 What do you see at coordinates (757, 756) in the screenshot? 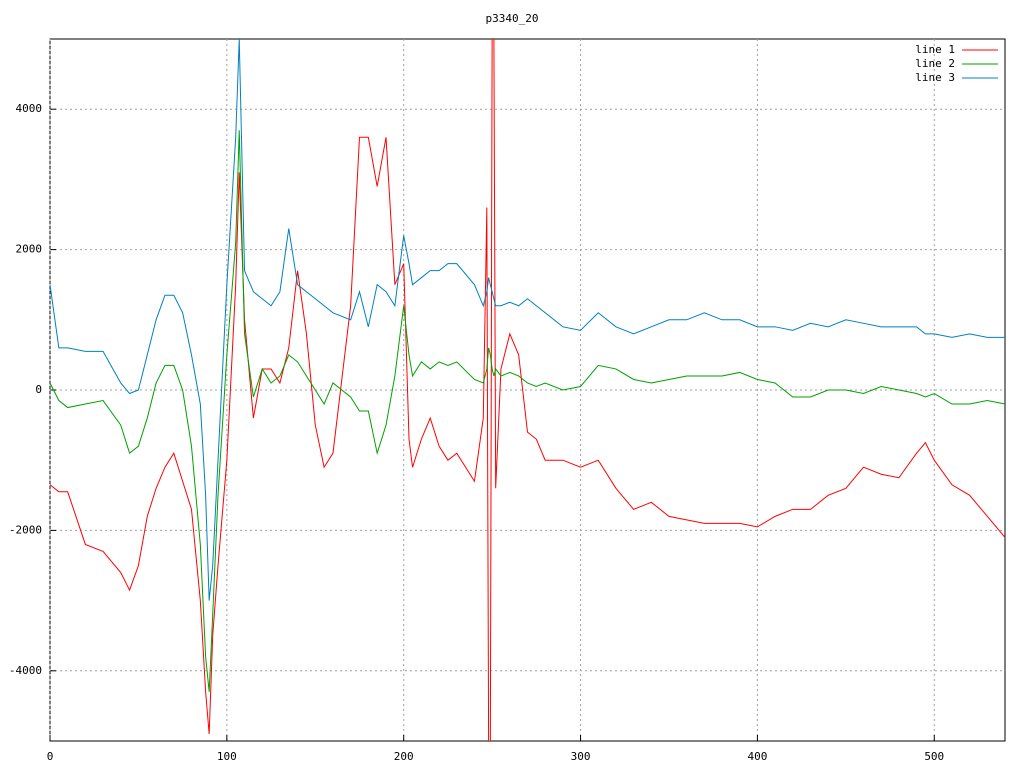
I see `x-tick-label: 400` at bounding box center [757, 756].